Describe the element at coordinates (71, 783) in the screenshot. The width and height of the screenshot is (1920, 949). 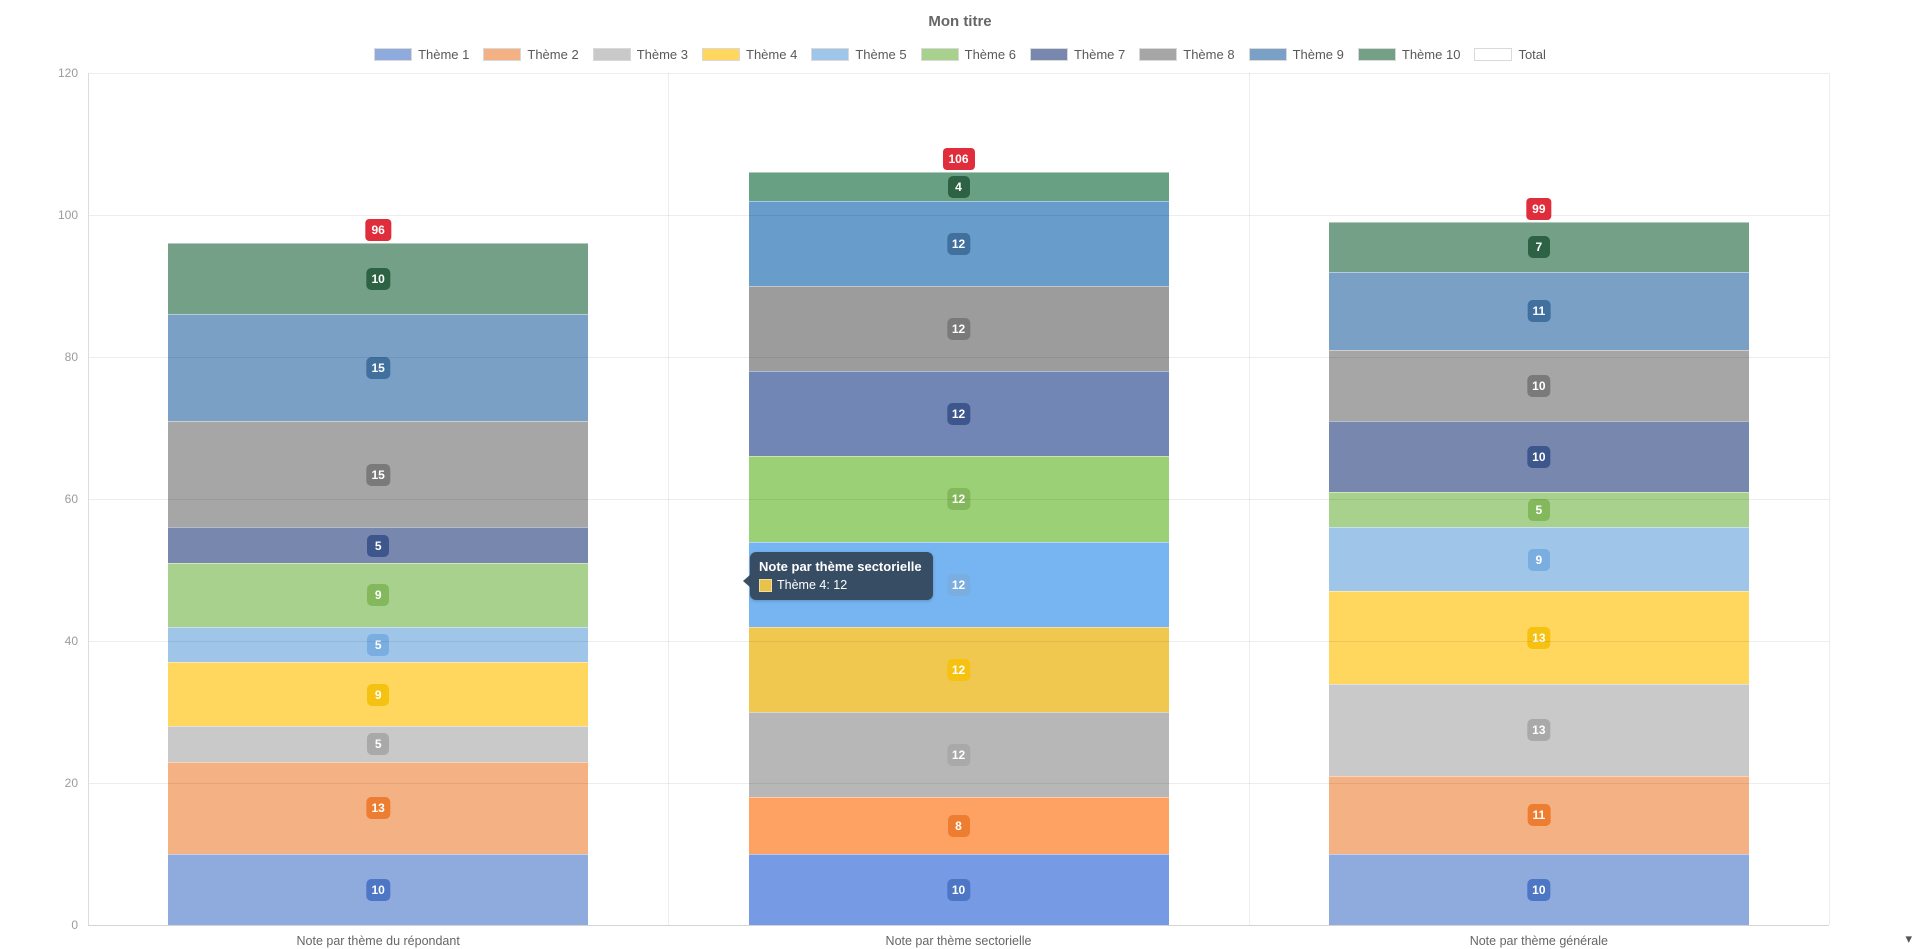
I see `y-axis-tick-label: 20` at that location.